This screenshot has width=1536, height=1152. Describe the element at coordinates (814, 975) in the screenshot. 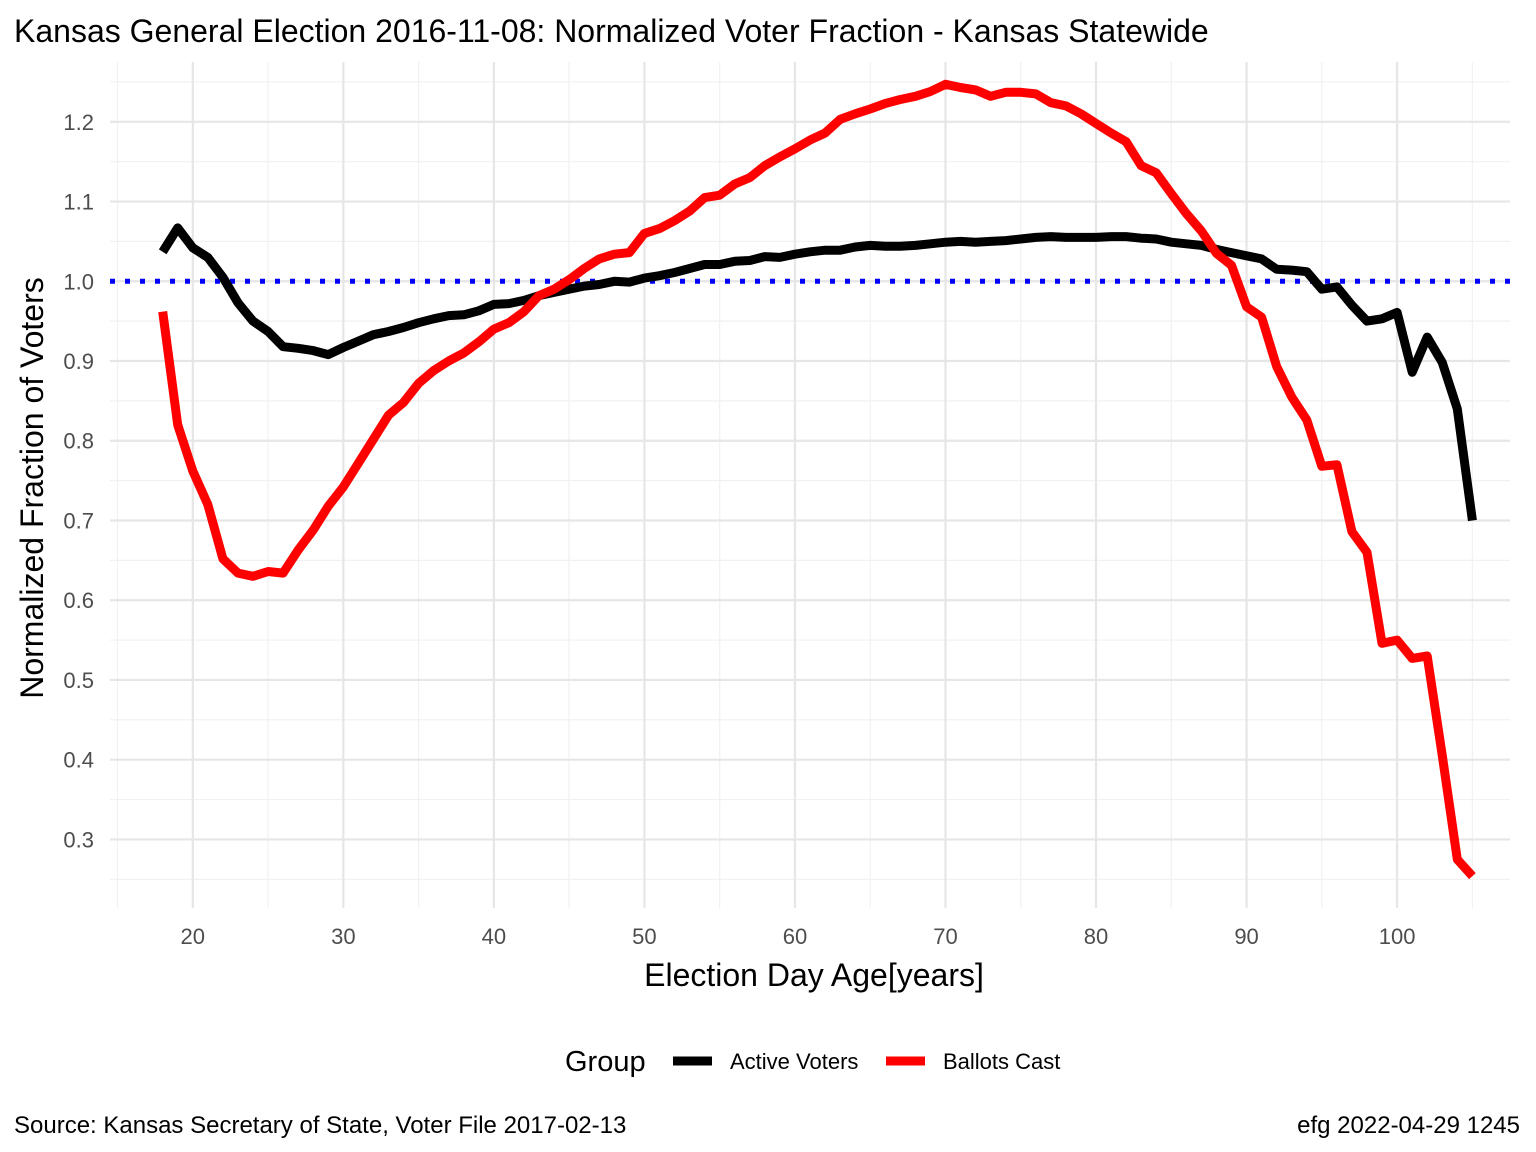

I see `x-axis-title: Election Day Age[years]` at that location.